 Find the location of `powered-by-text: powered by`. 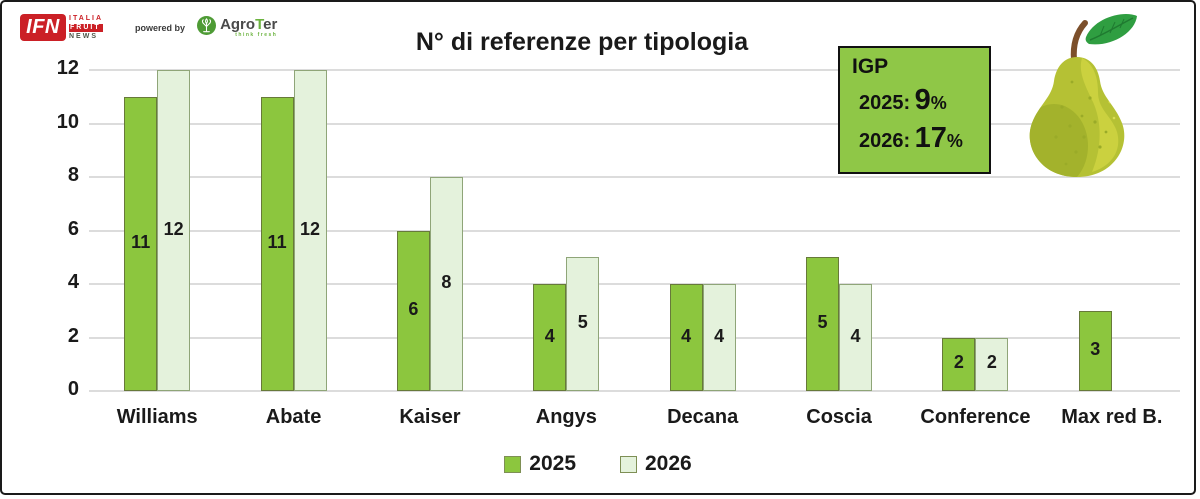

powered-by-text: powered by is located at coordinates (160, 27).